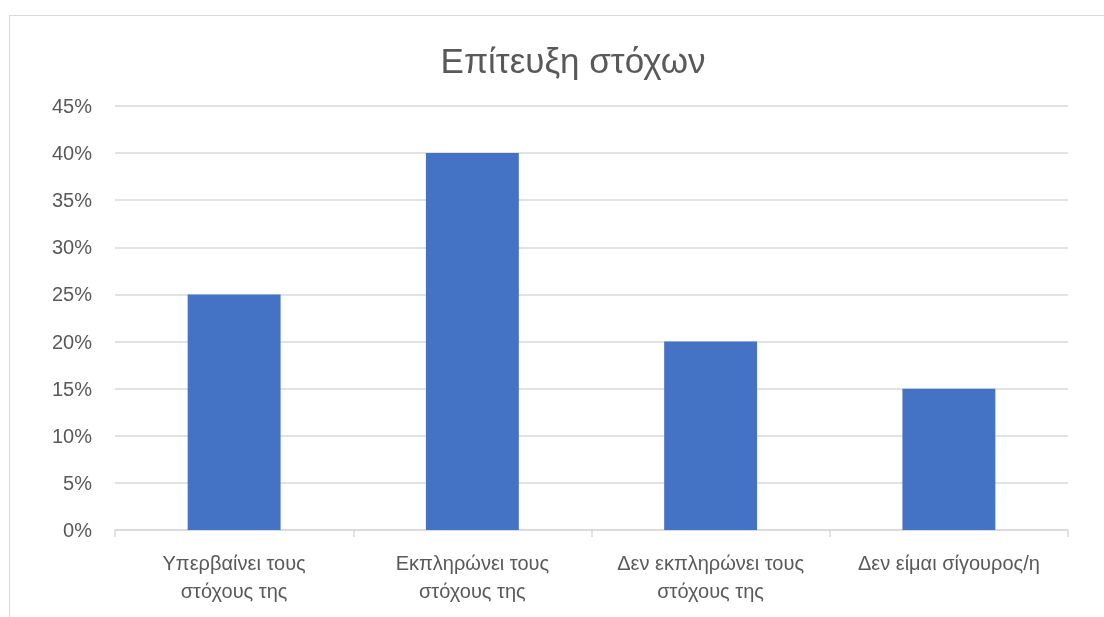 This screenshot has height=617, width=1104. I want to click on y-tick-label: 0%, so click(78, 530).